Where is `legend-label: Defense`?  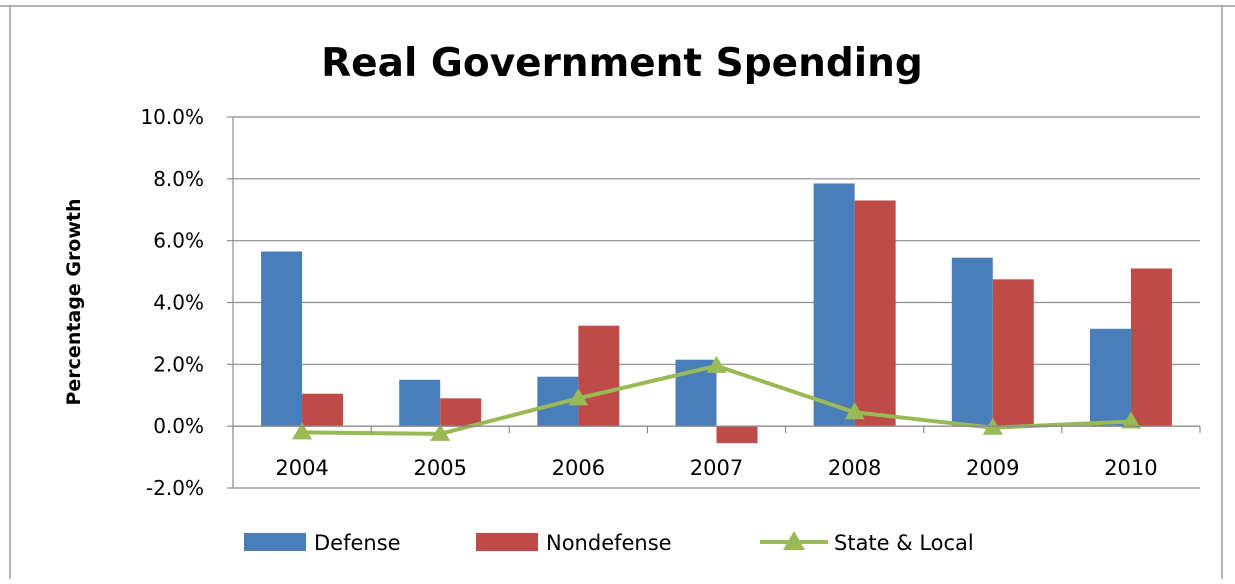
legend-label: Defense is located at coordinates (357, 543).